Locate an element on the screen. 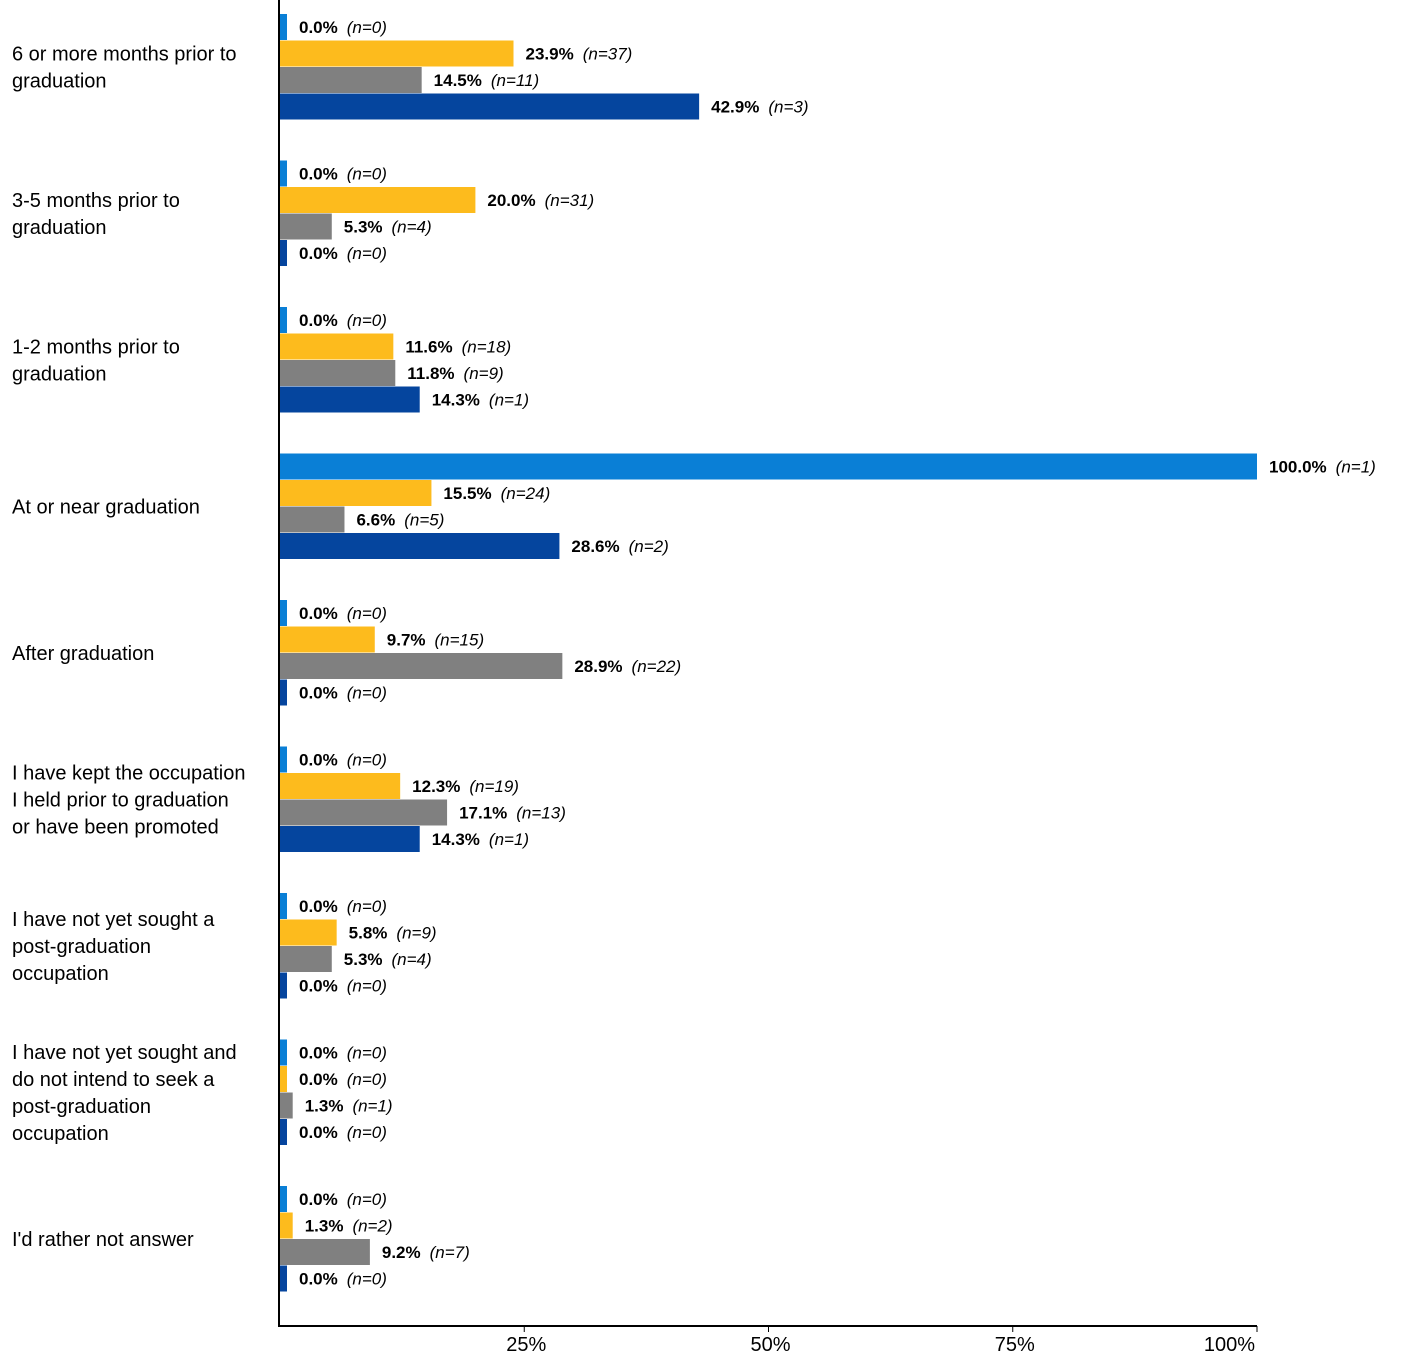 This screenshot has width=1408, height=1354. data-label-value: 100.0% is located at coordinates (1298, 467).